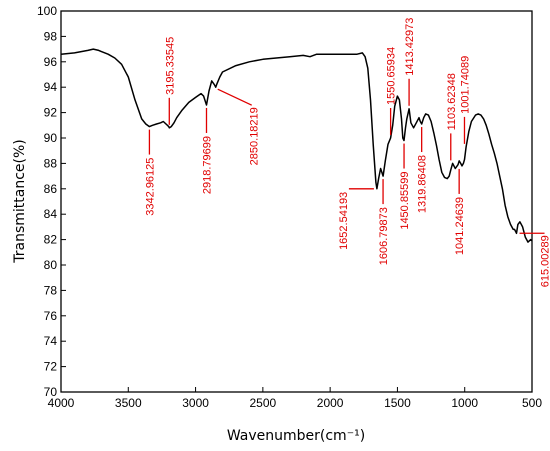 The height and width of the screenshot is (451, 550). Describe the element at coordinates (344, 221) in the screenshot. I see `peak-label: 1652.54193` at that location.